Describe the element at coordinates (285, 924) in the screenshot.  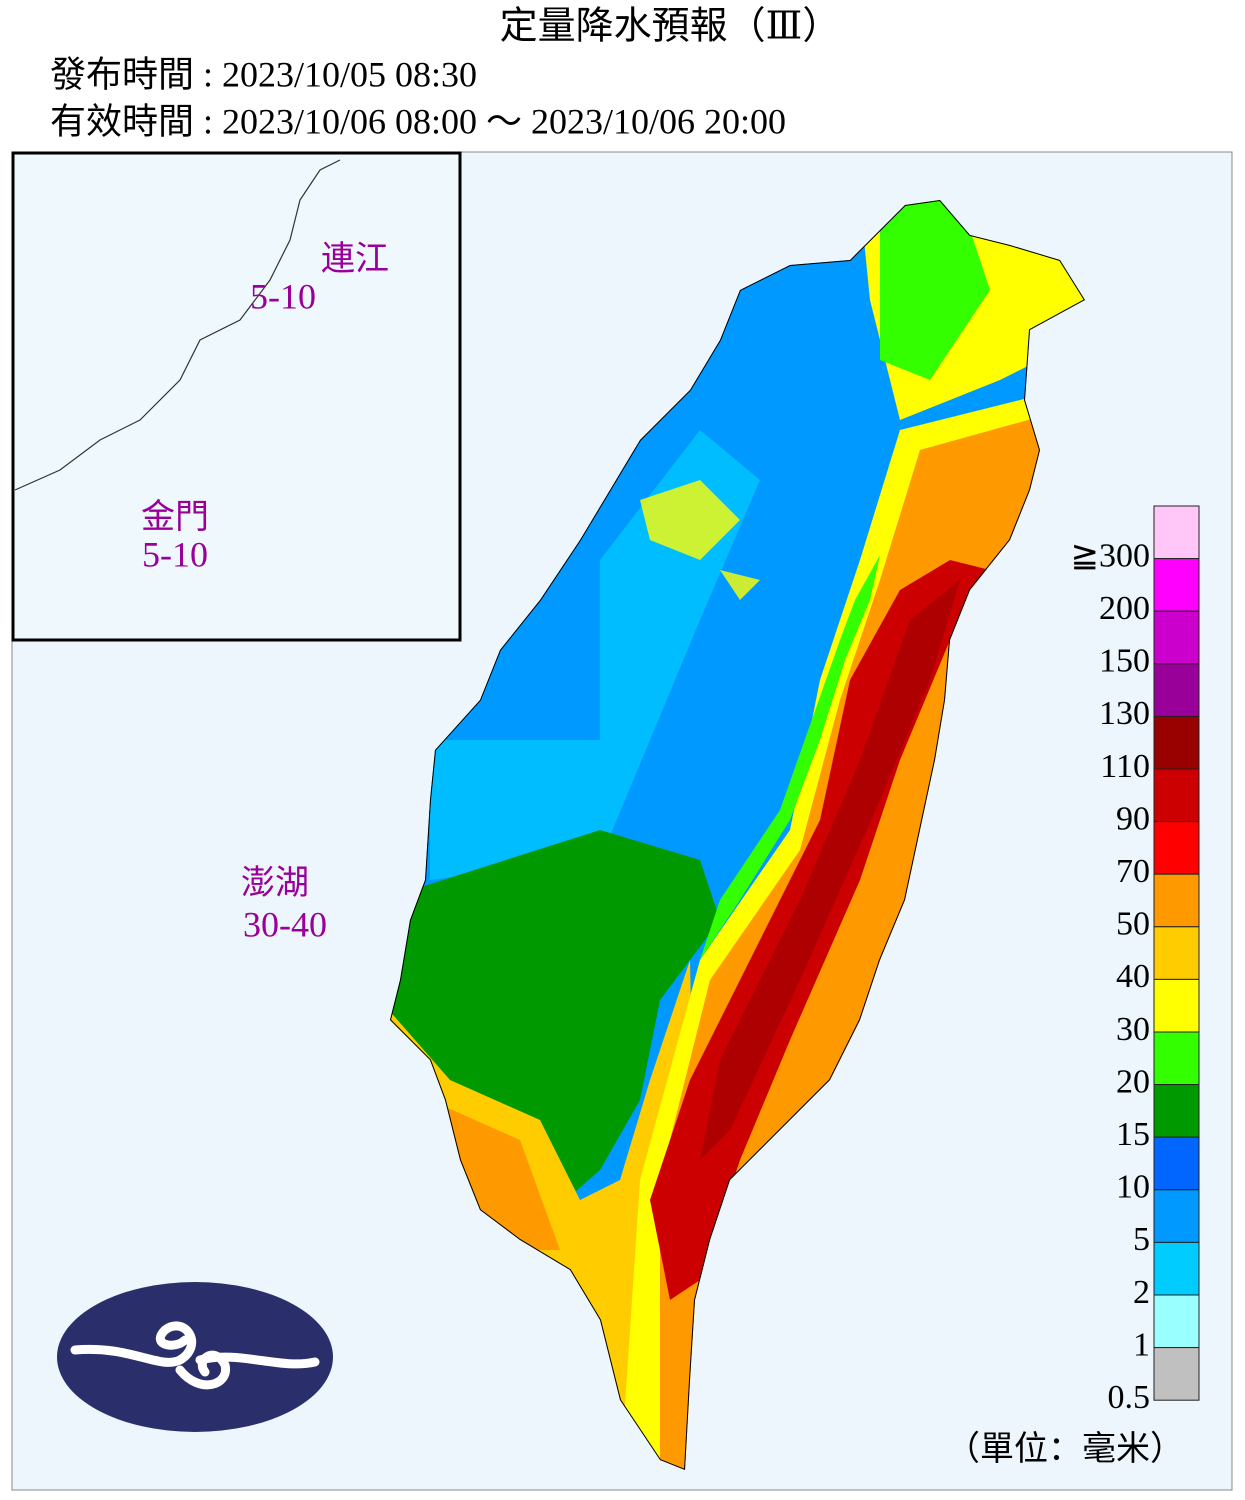
I see `region-value: 30-40` at that location.